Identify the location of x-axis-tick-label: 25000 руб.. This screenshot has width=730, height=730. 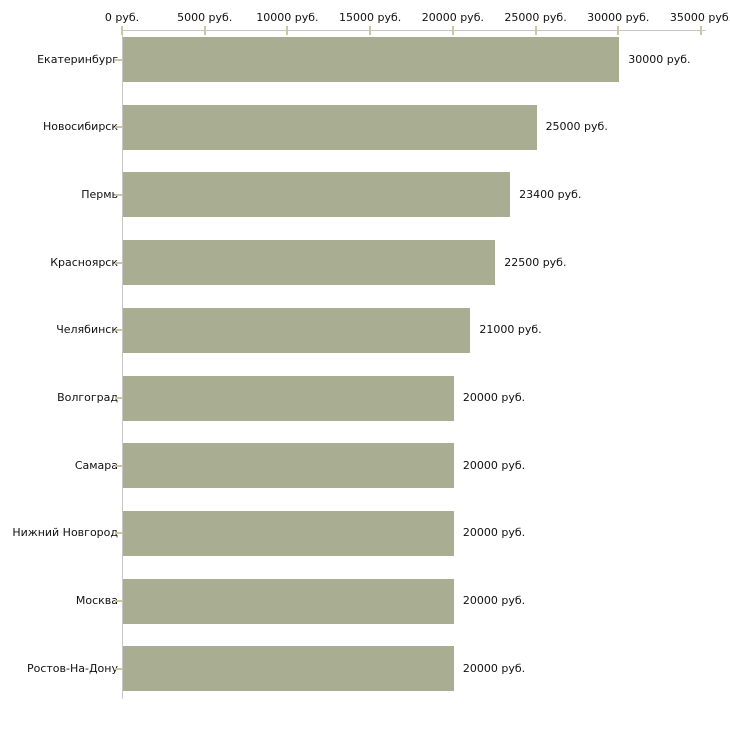
(535, 17).